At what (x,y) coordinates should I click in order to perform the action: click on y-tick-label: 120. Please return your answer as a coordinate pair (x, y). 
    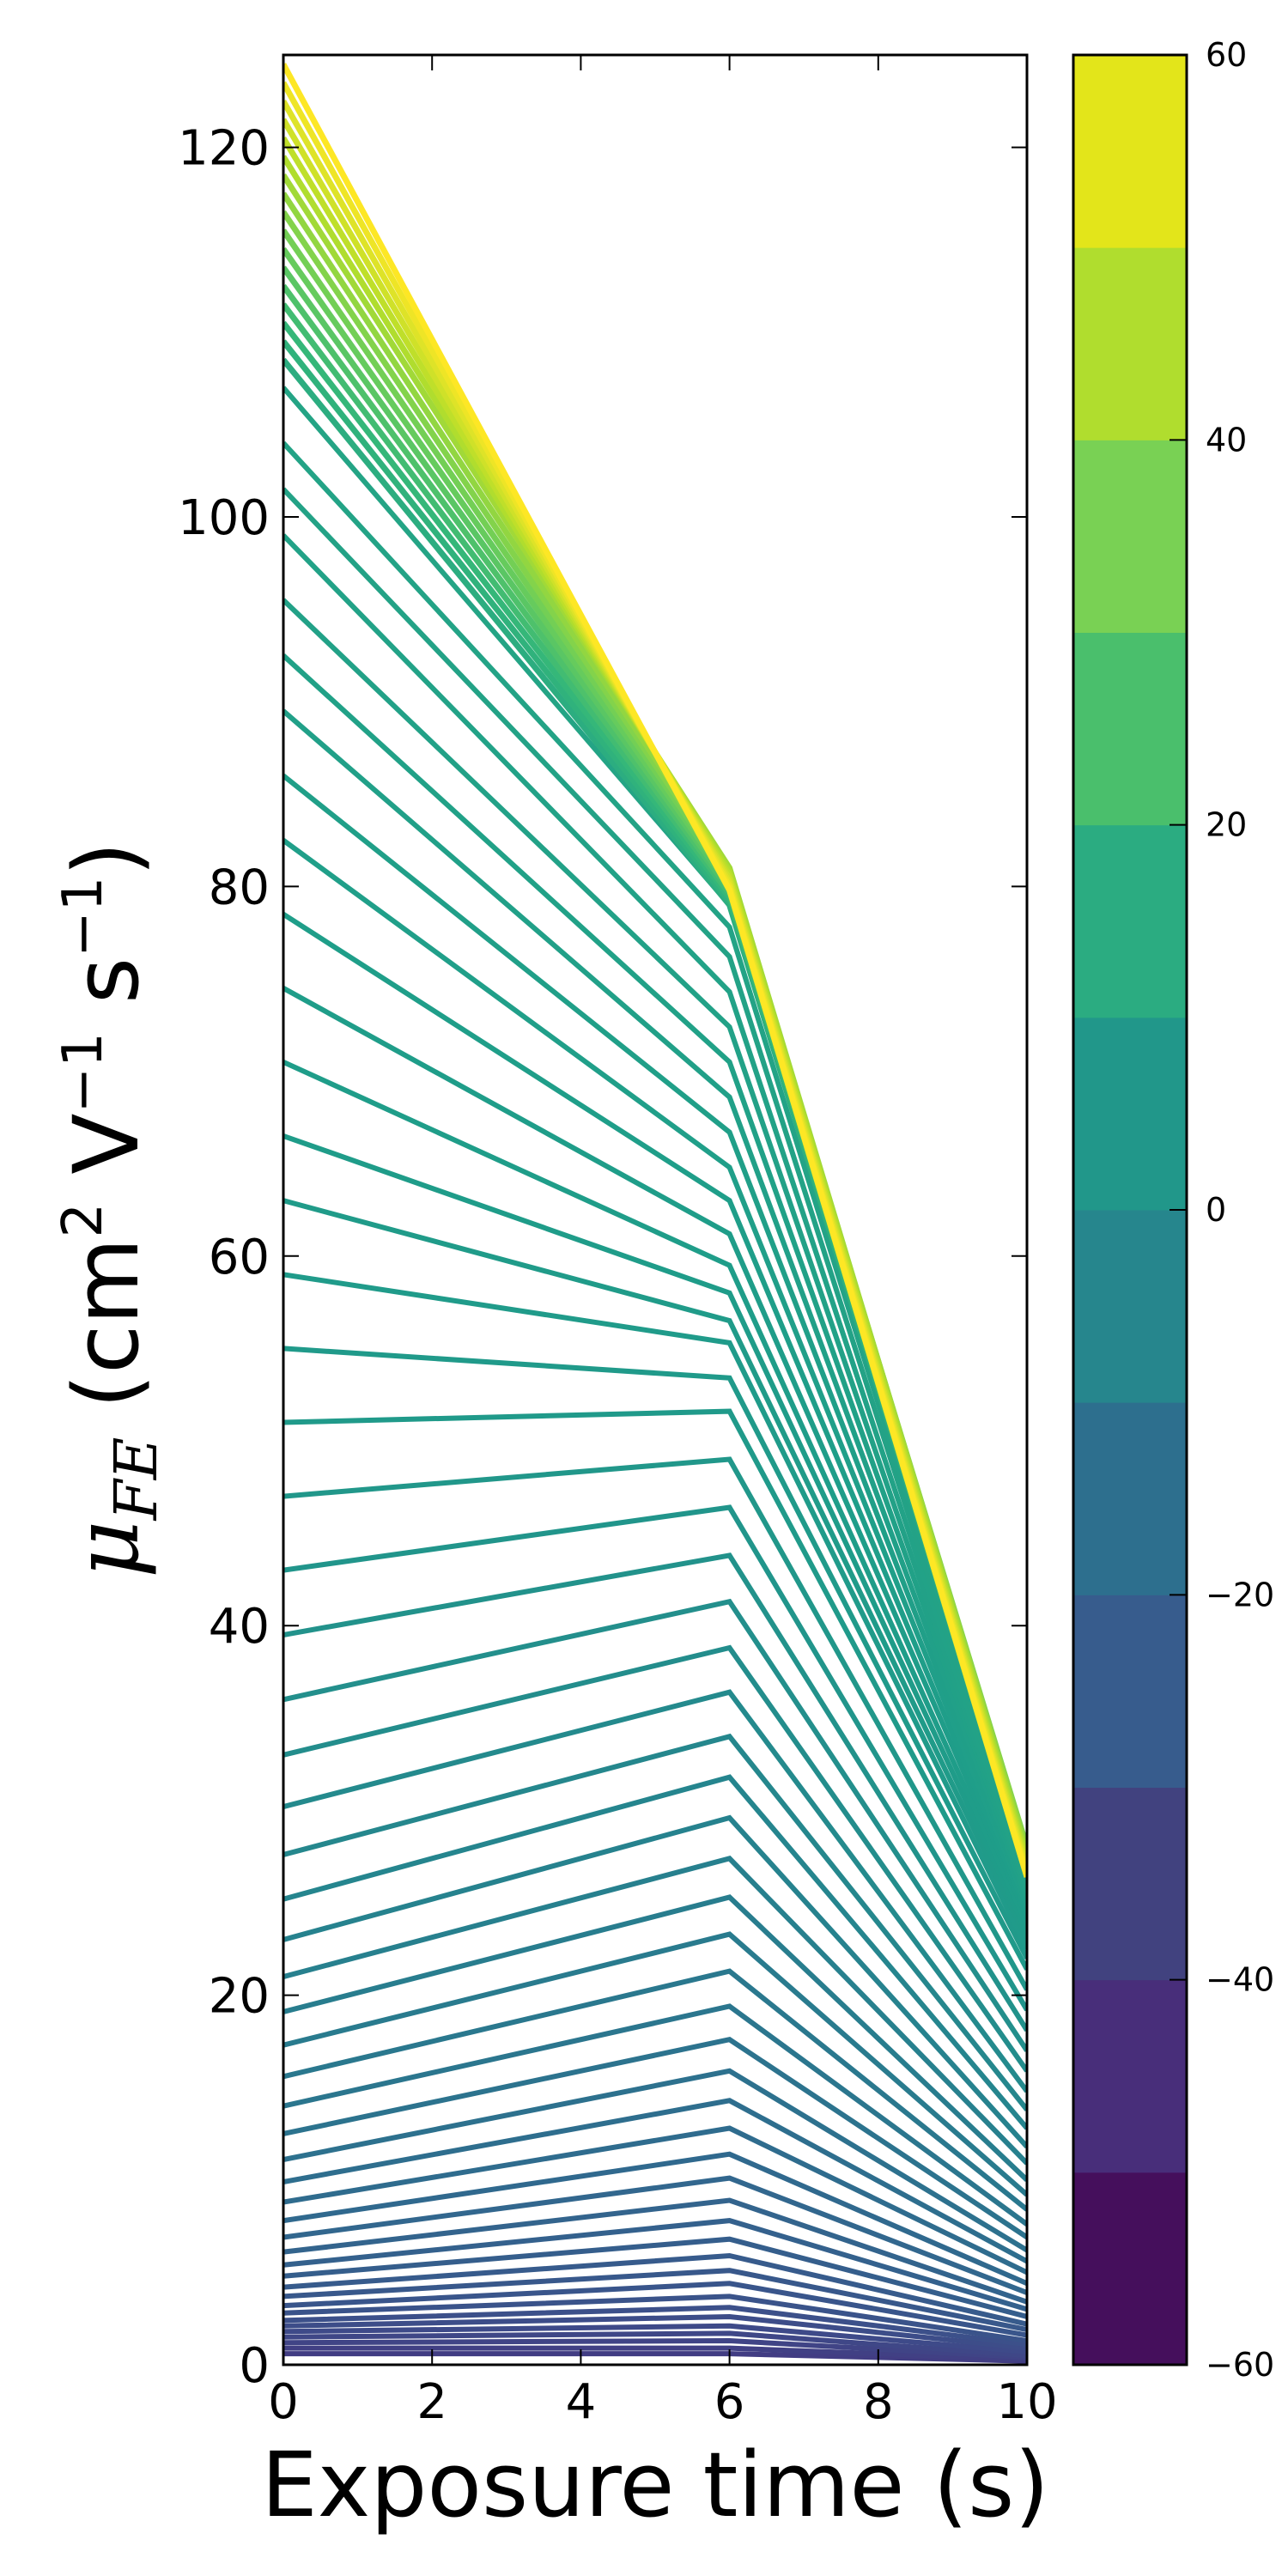
    Looking at the image, I should click on (224, 149).